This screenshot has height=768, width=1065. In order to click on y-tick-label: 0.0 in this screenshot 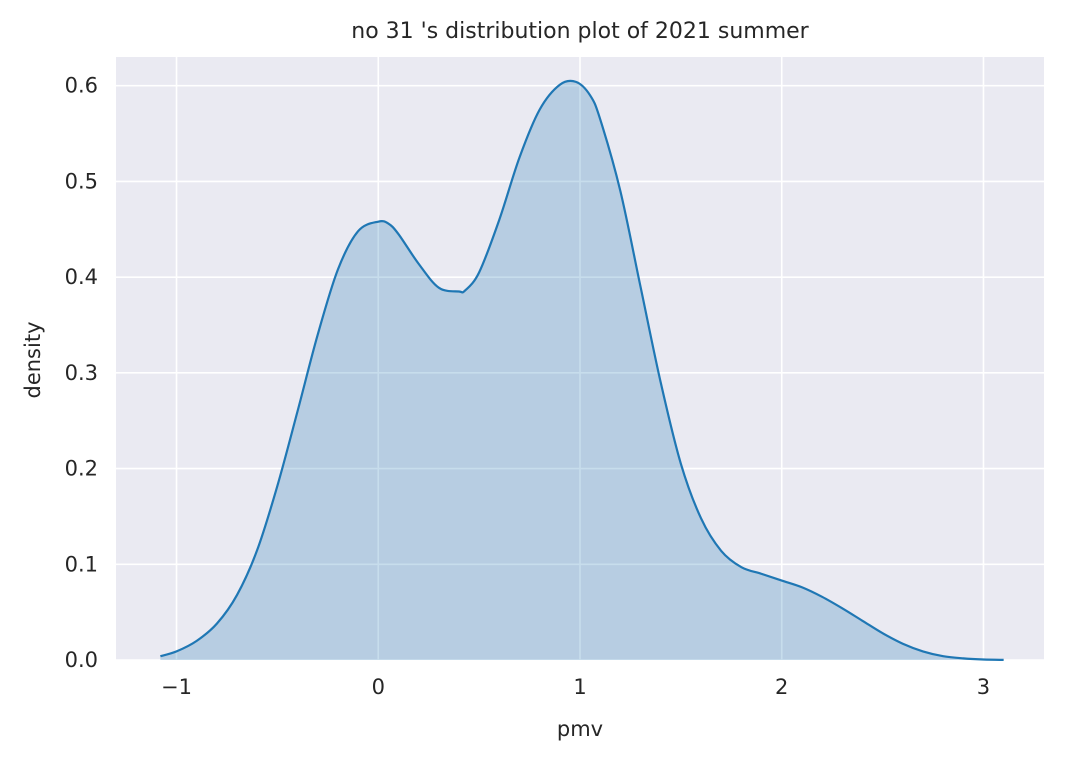, I will do `click(81, 660)`.